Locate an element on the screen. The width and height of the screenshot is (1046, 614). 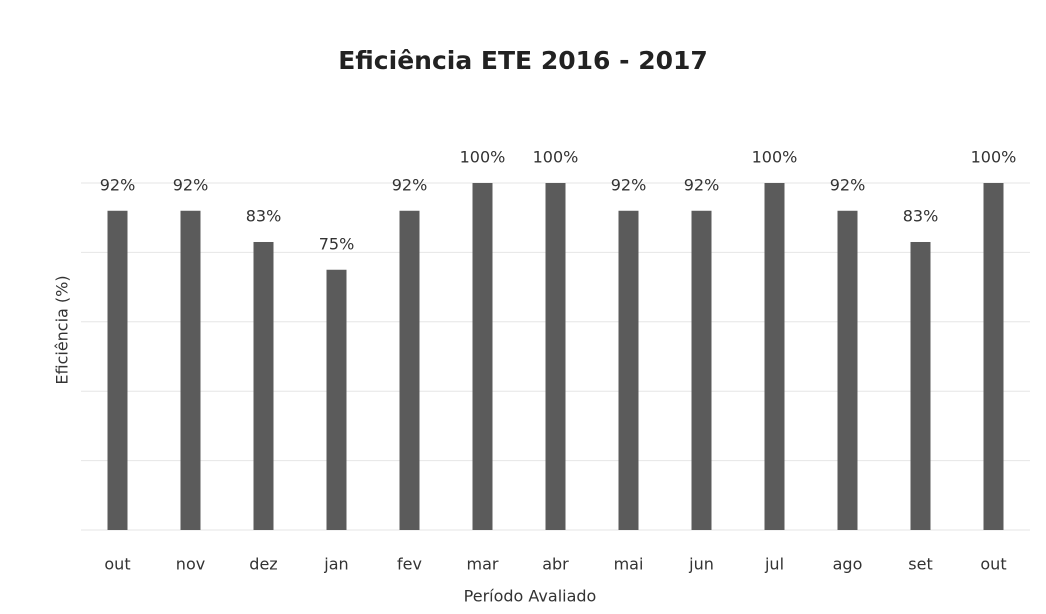
y-axis-title: Eficiência (%) is located at coordinates (62, 329).